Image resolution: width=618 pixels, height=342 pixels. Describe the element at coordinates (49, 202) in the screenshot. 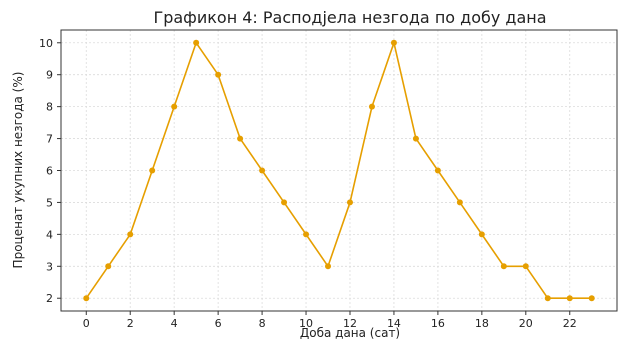

I see `y-tick-label: 5` at that location.